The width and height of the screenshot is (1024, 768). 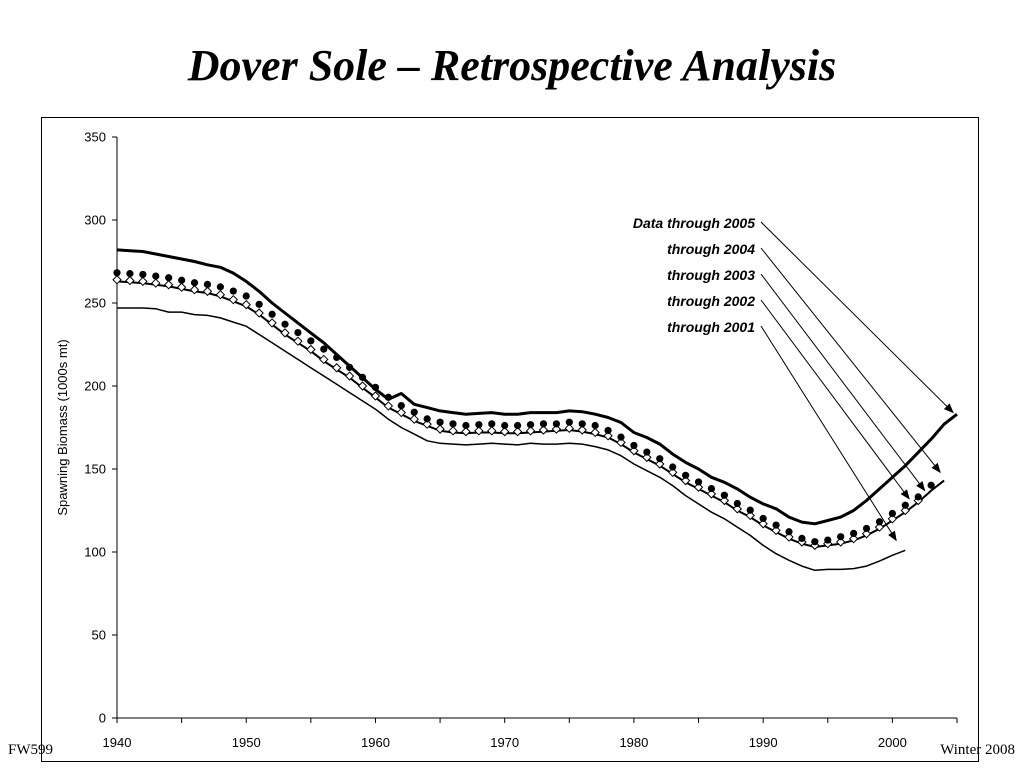 What do you see at coordinates (711, 301) in the screenshot?
I see `annotation-label: through 2002` at bounding box center [711, 301].